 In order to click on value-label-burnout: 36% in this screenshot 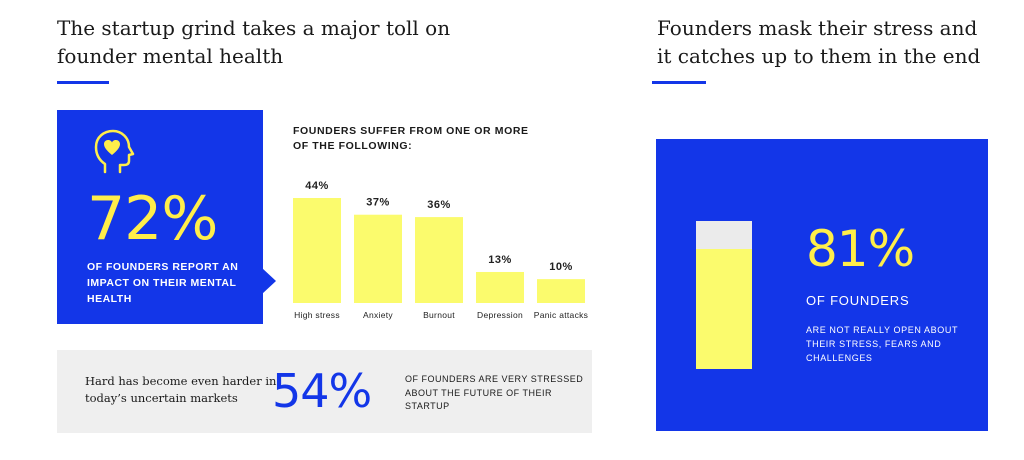, I will do `click(439, 205)`.